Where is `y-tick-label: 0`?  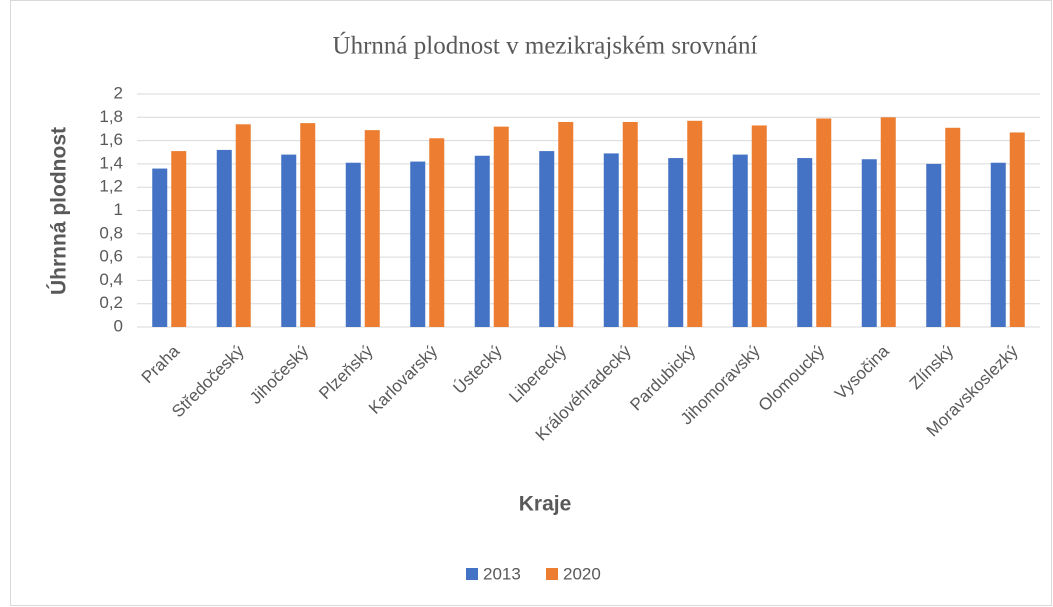 y-tick-label: 0 is located at coordinates (118, 325).